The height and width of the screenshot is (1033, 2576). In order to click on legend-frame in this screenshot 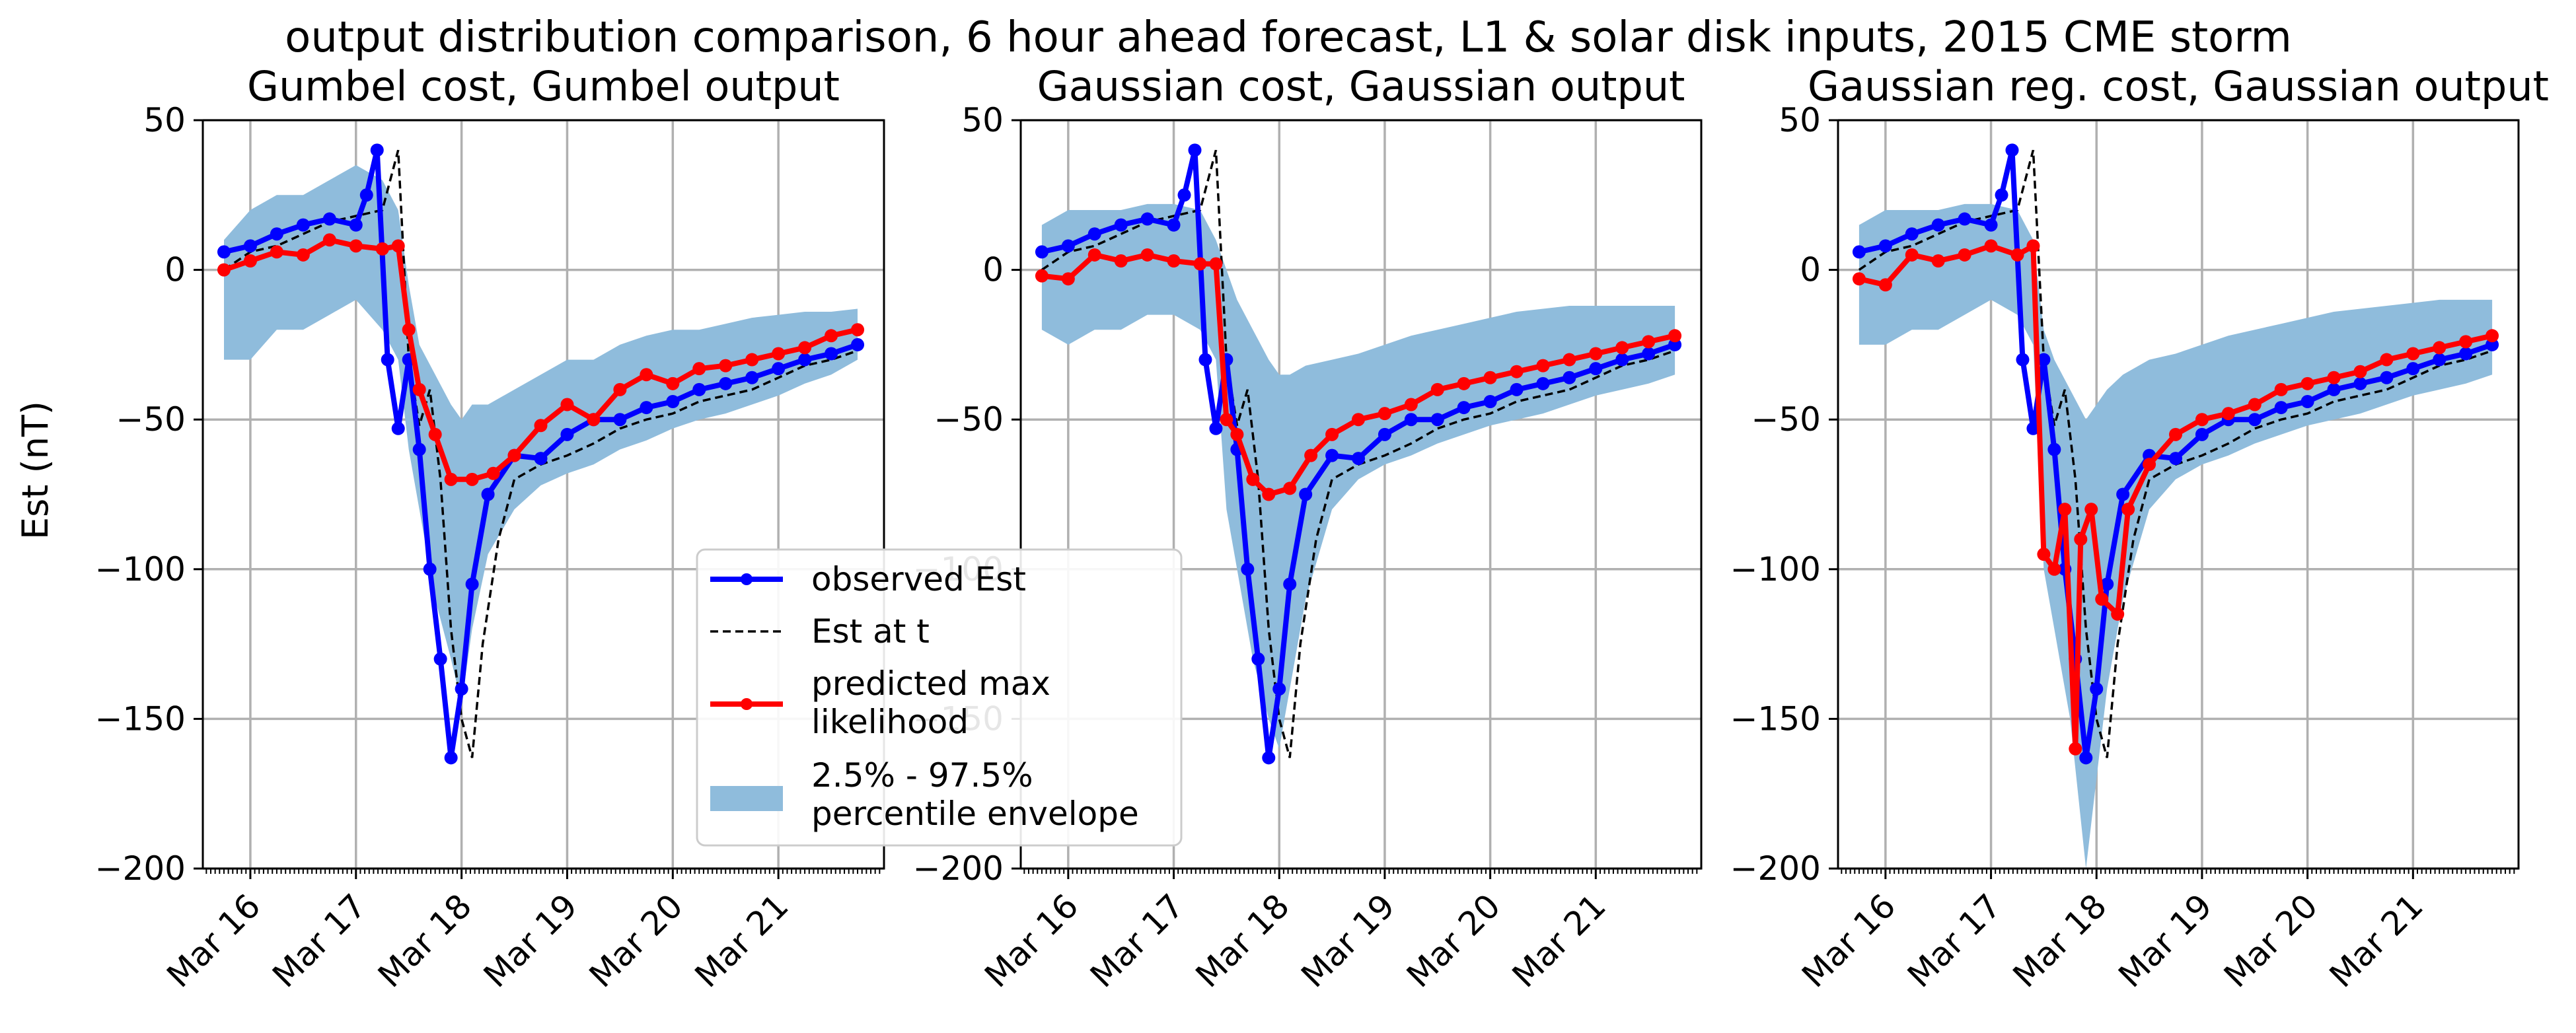, I will do `click(939, 697)`.